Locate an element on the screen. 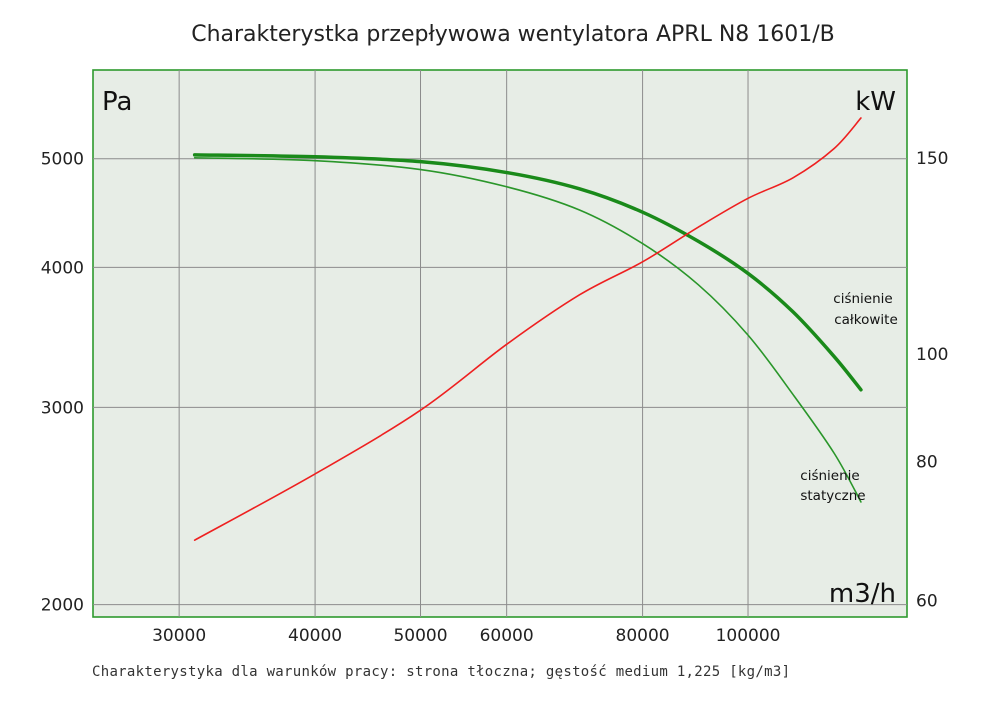  y-left-tick-label: 4000 is located at coordinates (62, 268).